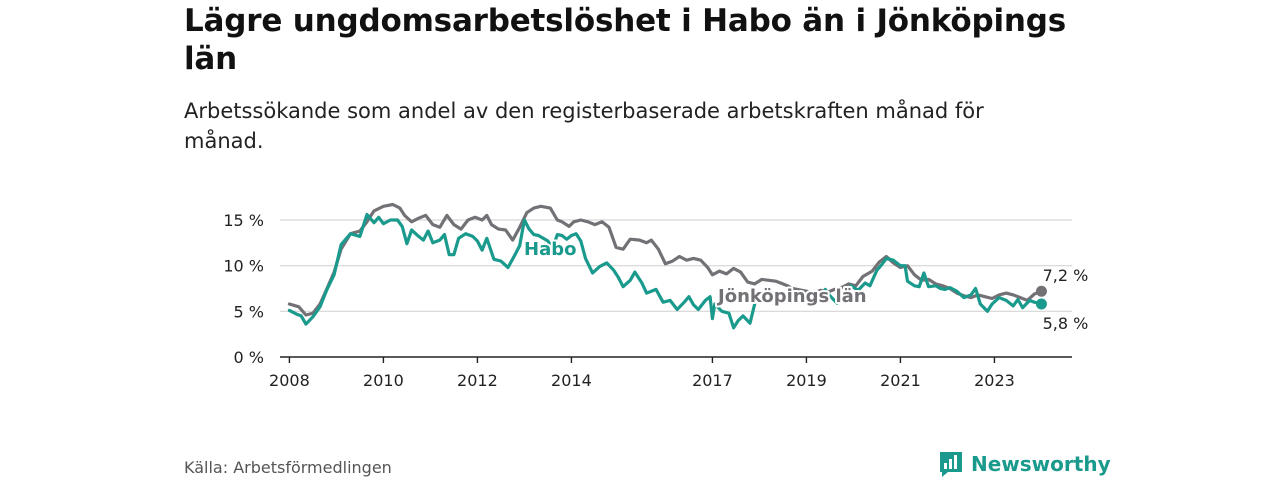 Image resolution: width=1280 pixels, height=480 pixels. Describe the element at coordinates (806, 380) in the screenshot. I see `x-tick-label-2019: 2019` at that location.